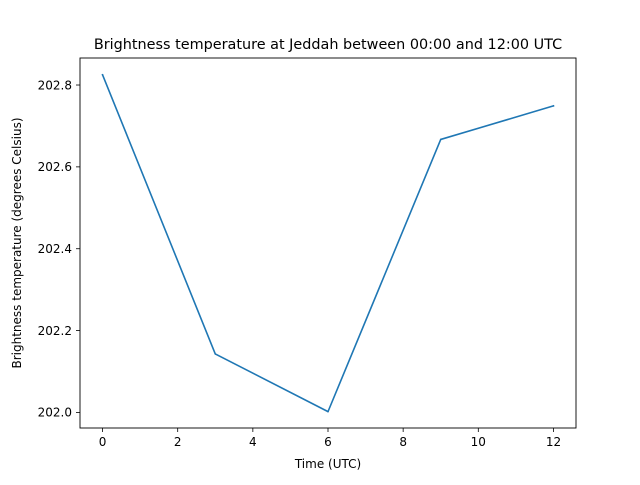 The width and height of the screenshot is (640, 485). What do you see at coordinates (55, 413) in the screenshot?
I see `y-tick-label: 202.0` at bounding box center [55, 413].